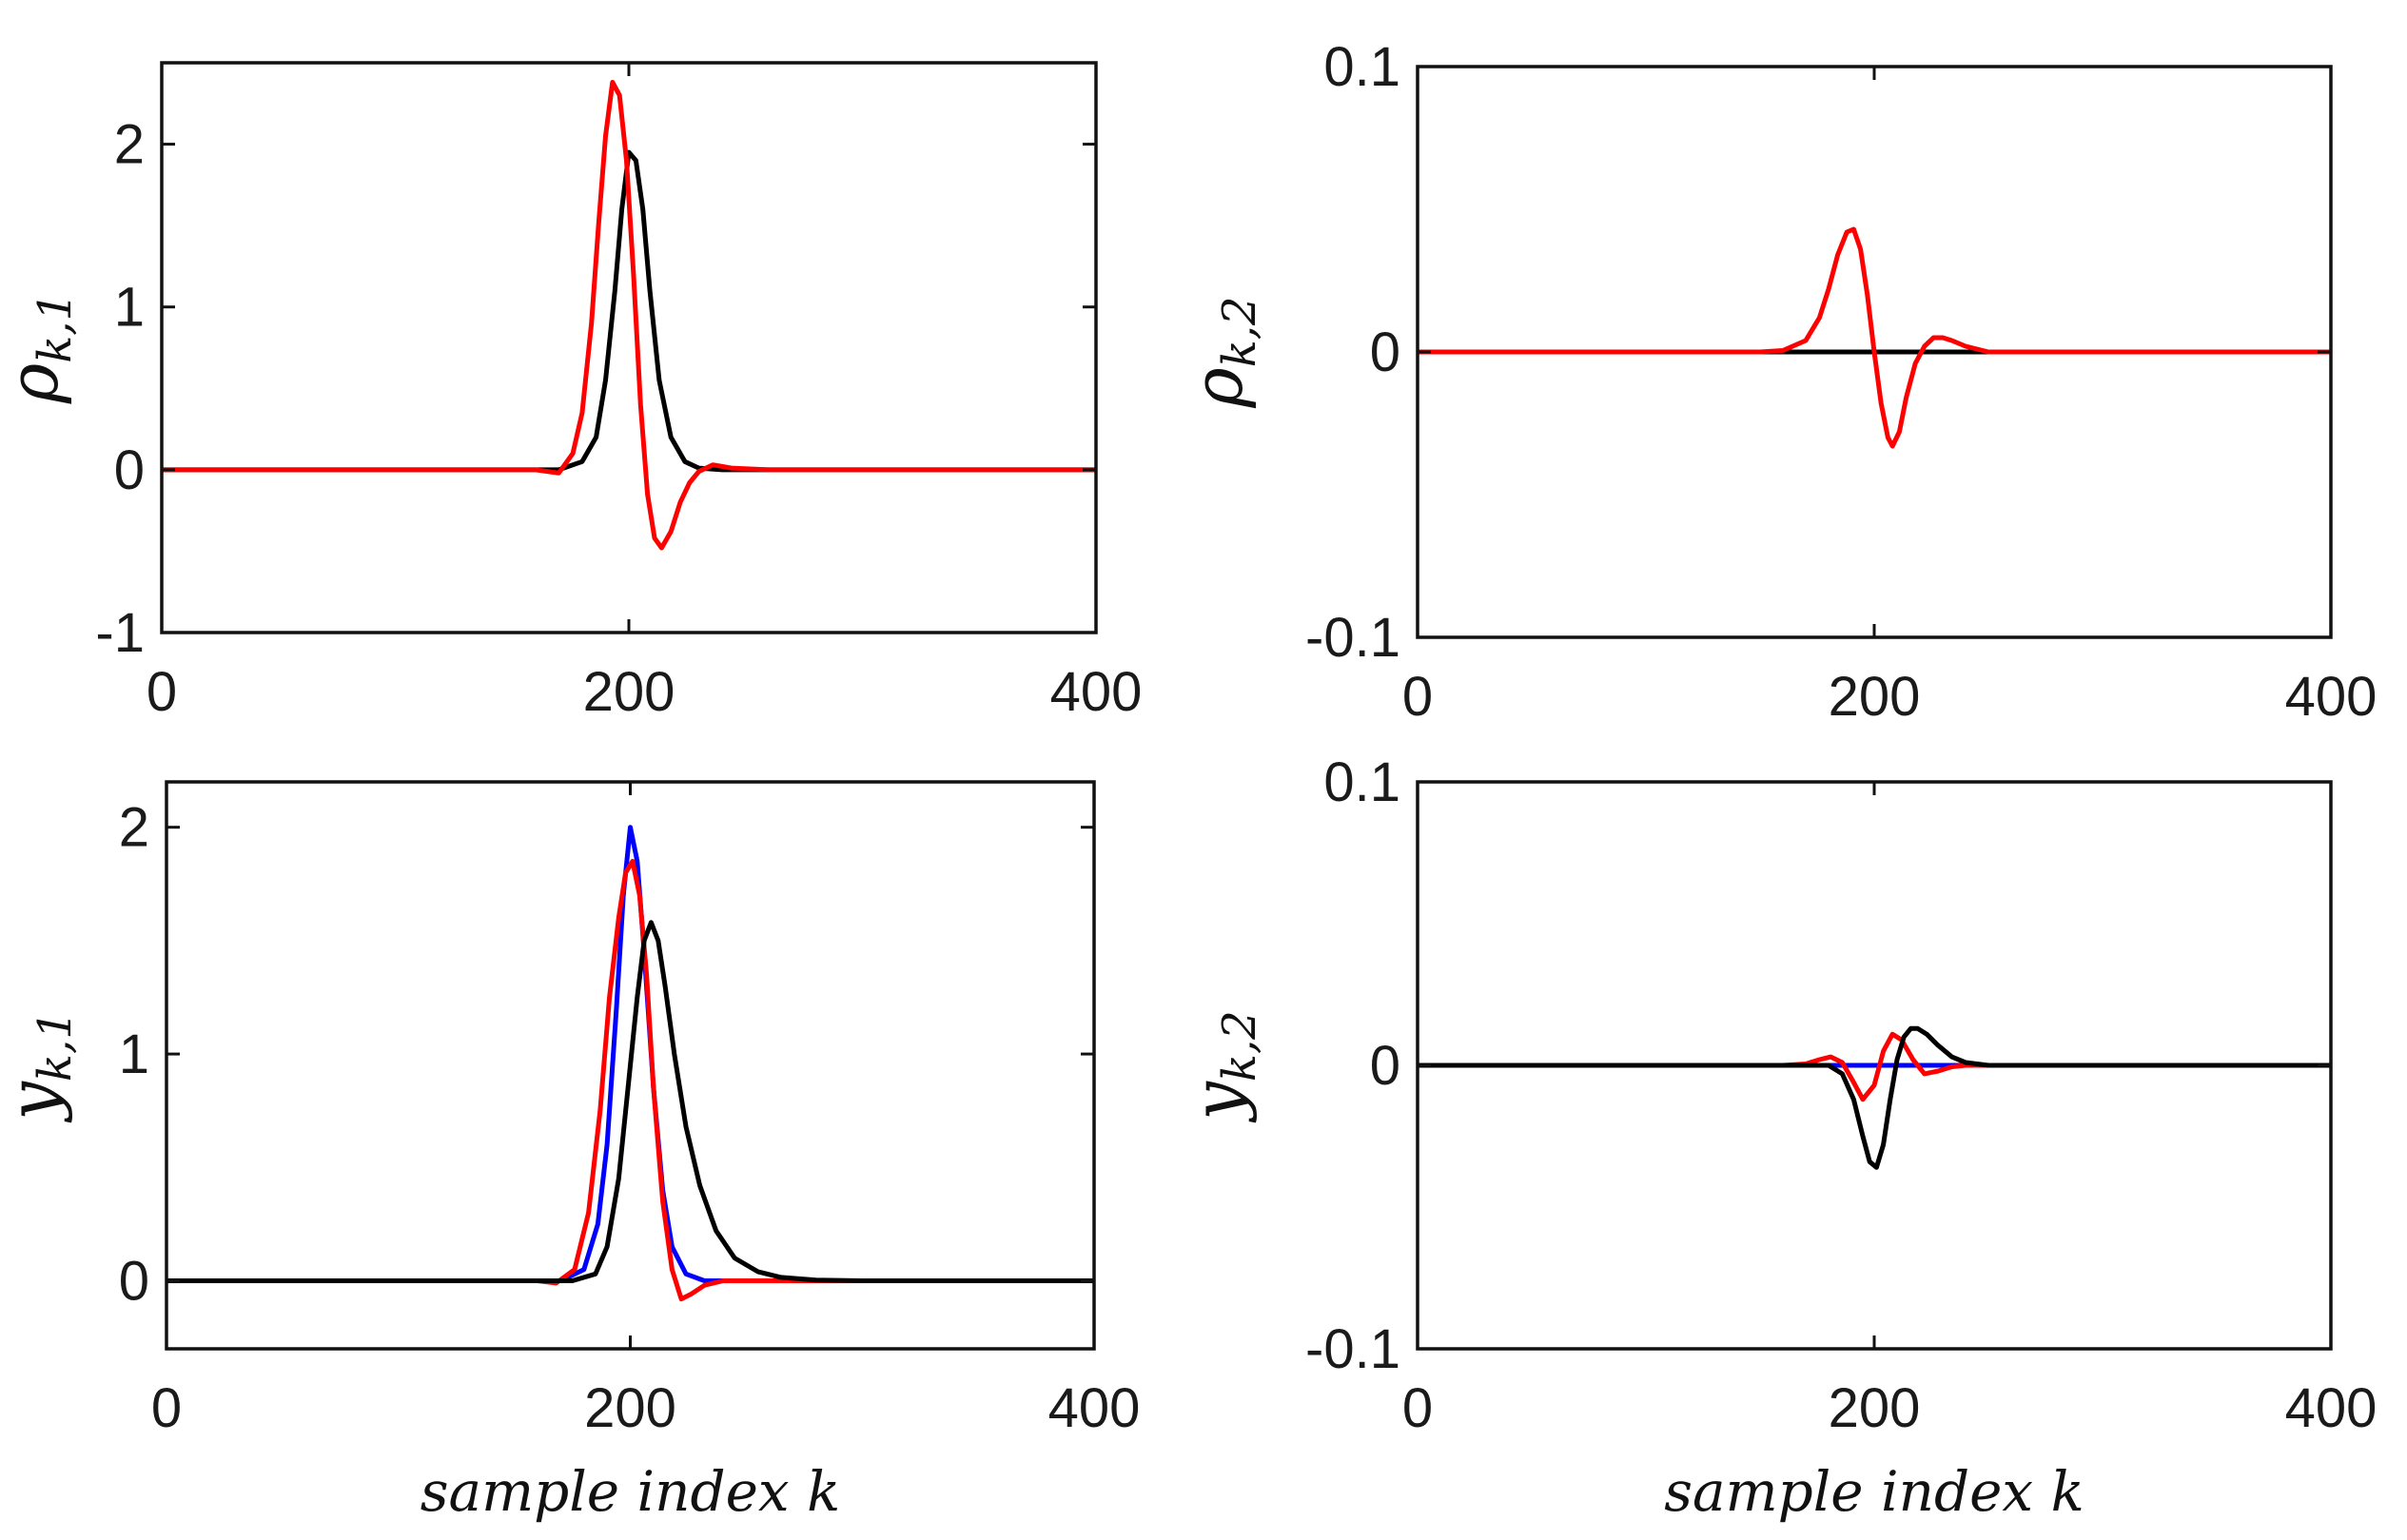 The height and width of the screenshot is (1540, 2407). I want to click on axes-box, so click(629, 348).